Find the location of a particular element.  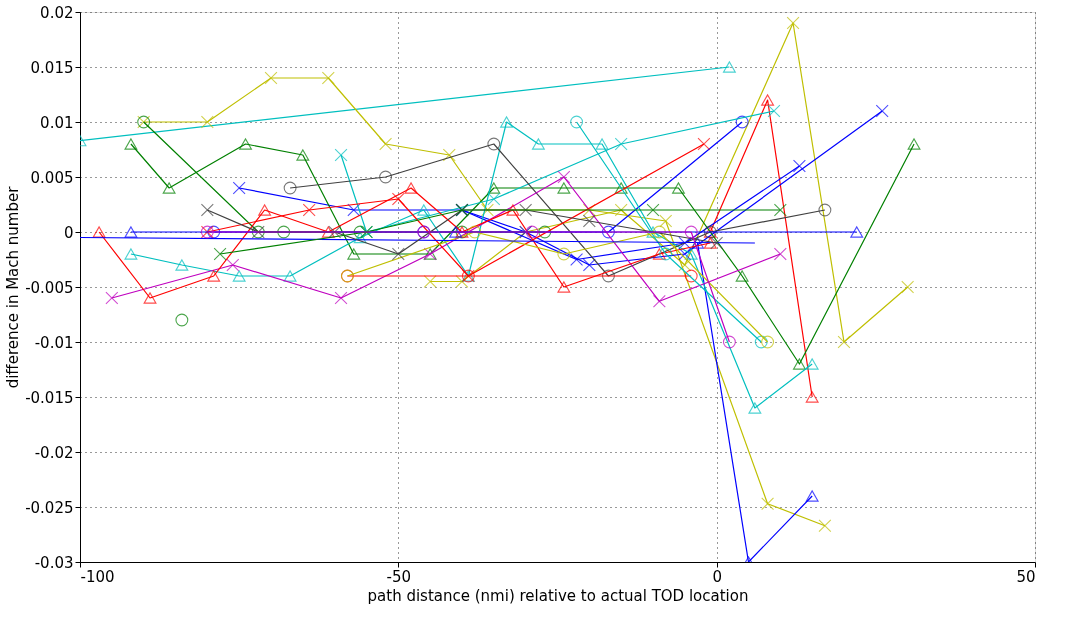

y-tick-label: -0.015 is located at coordinates (49, 397).